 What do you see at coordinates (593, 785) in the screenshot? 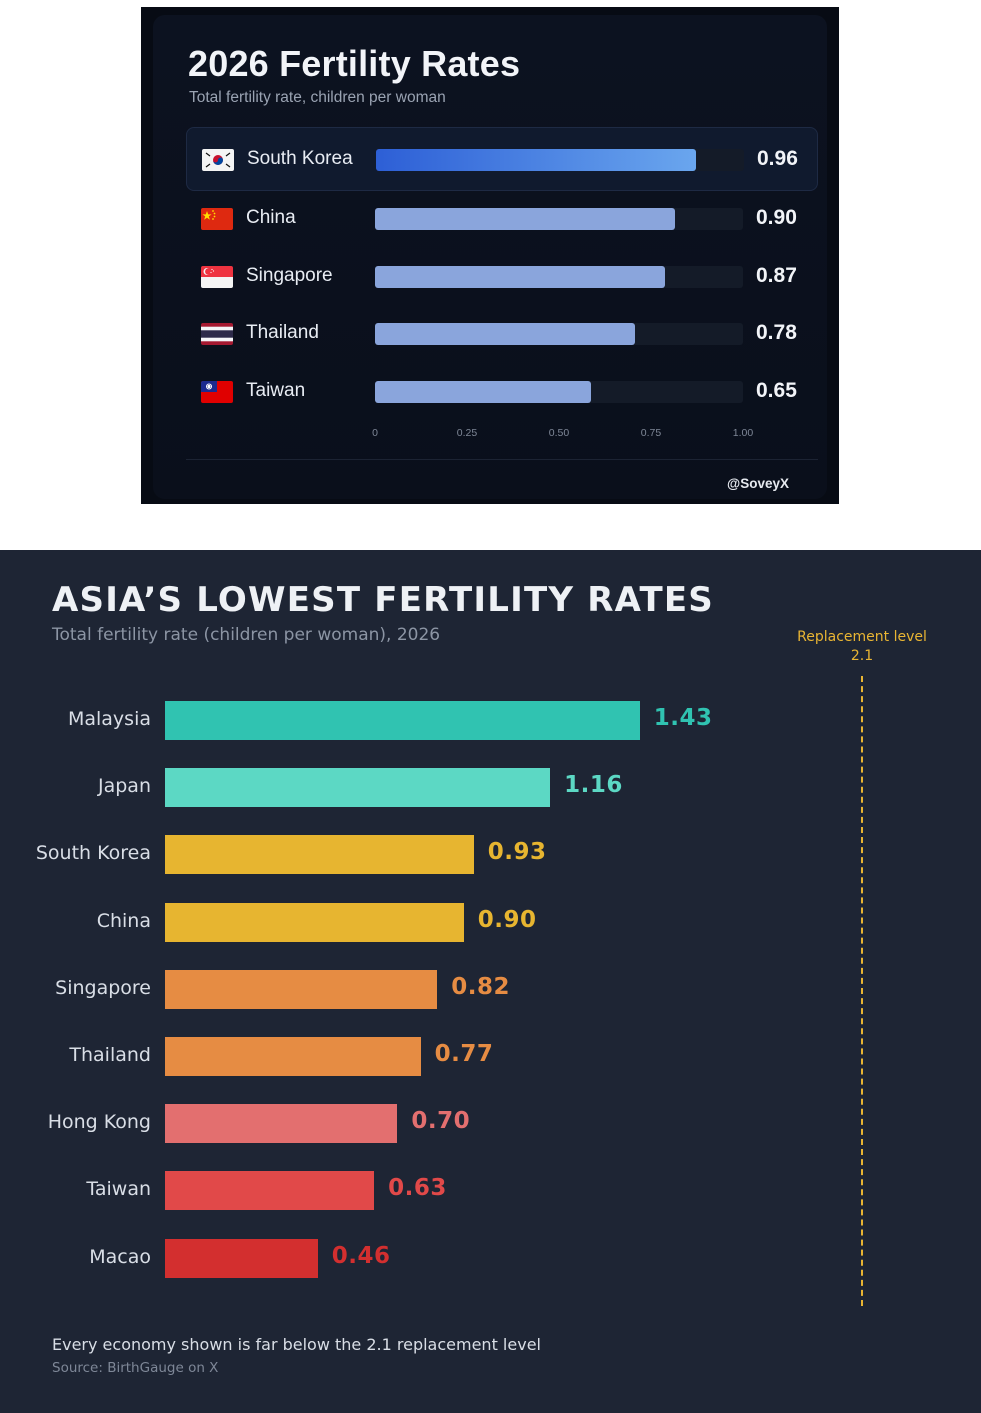
I see `value-label: 1.16` at bounding box center [593, 785].